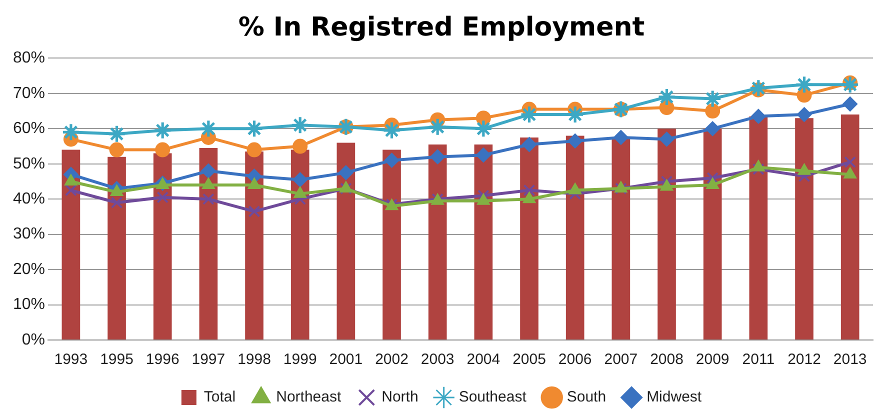  What do you see at coordinates (29, 58) in the screenshot?
I see `y-tick-label: 80%` at bounding box center [29, 58].